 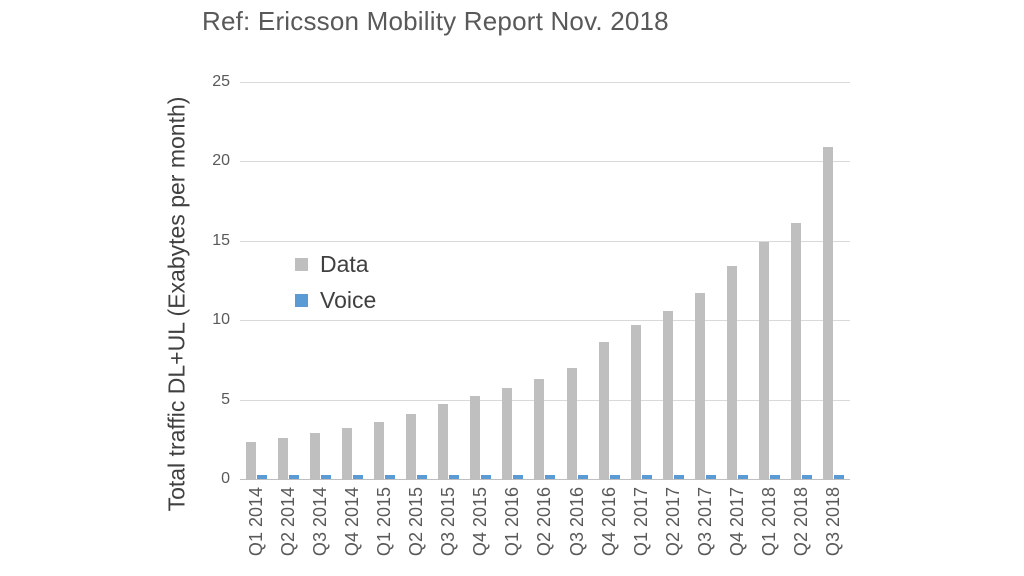 What do you see at coordinates (351, 522) in the screenshot?
I see `x-tick-label-text: Q4 2014` at bounding box center [351, 522].